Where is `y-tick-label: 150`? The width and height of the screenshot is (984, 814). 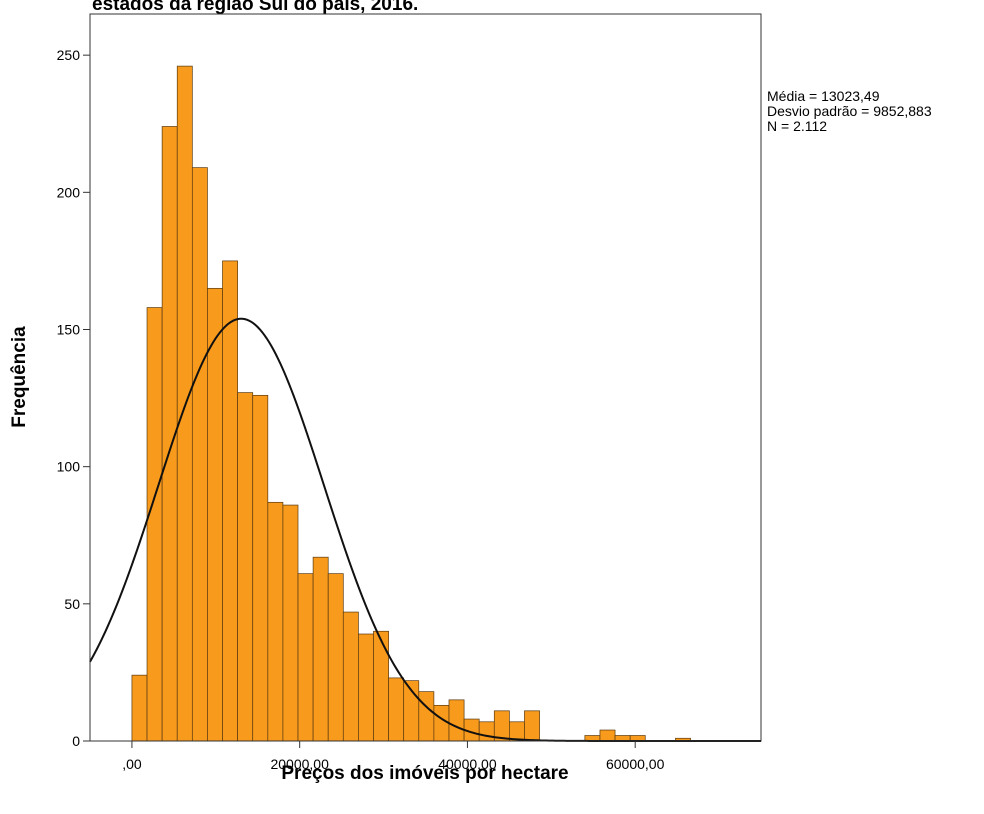
y-tick-label: 150 is located at coordinates (69, 329).